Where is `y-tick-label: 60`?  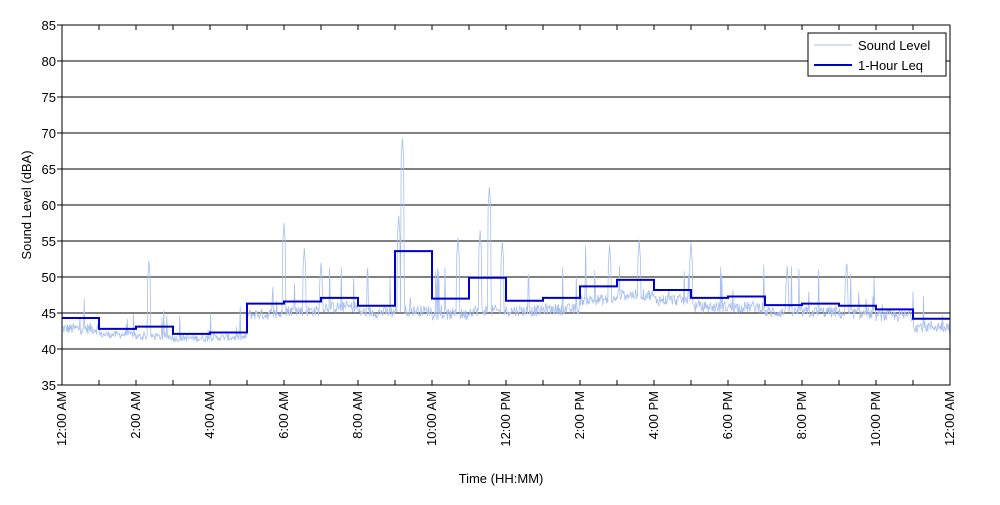 y-tick-label: 60 is located at coordinates (49, 205).